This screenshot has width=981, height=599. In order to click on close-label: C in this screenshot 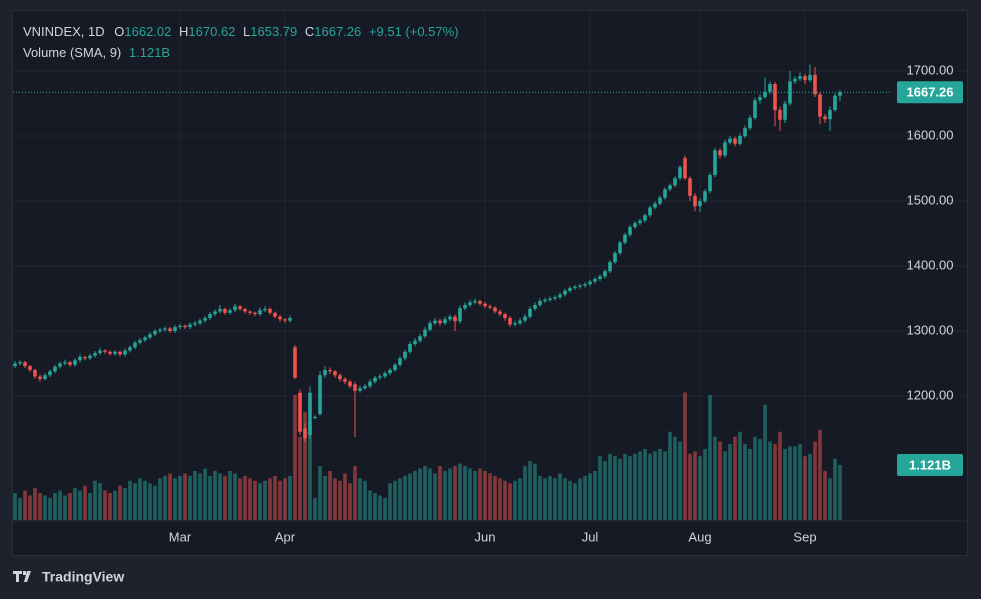, I will do `click(309, 31)`.